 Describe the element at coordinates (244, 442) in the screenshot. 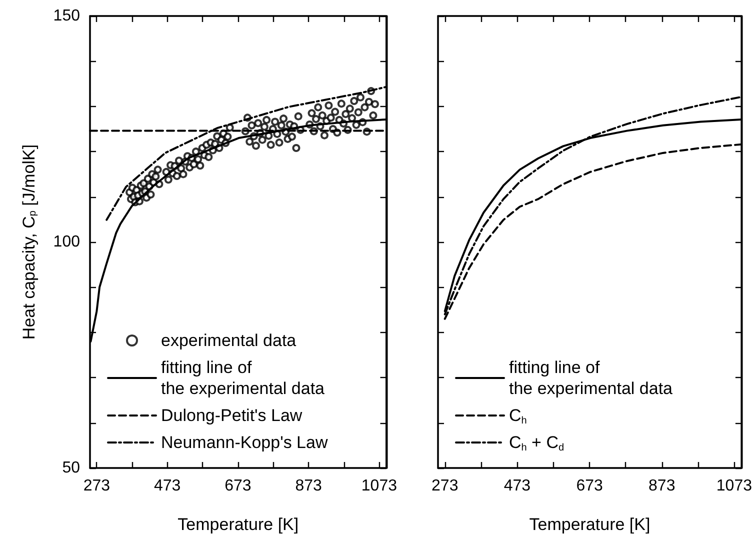

I see `legend-label: Neumann-Kopp's Law` at that location.